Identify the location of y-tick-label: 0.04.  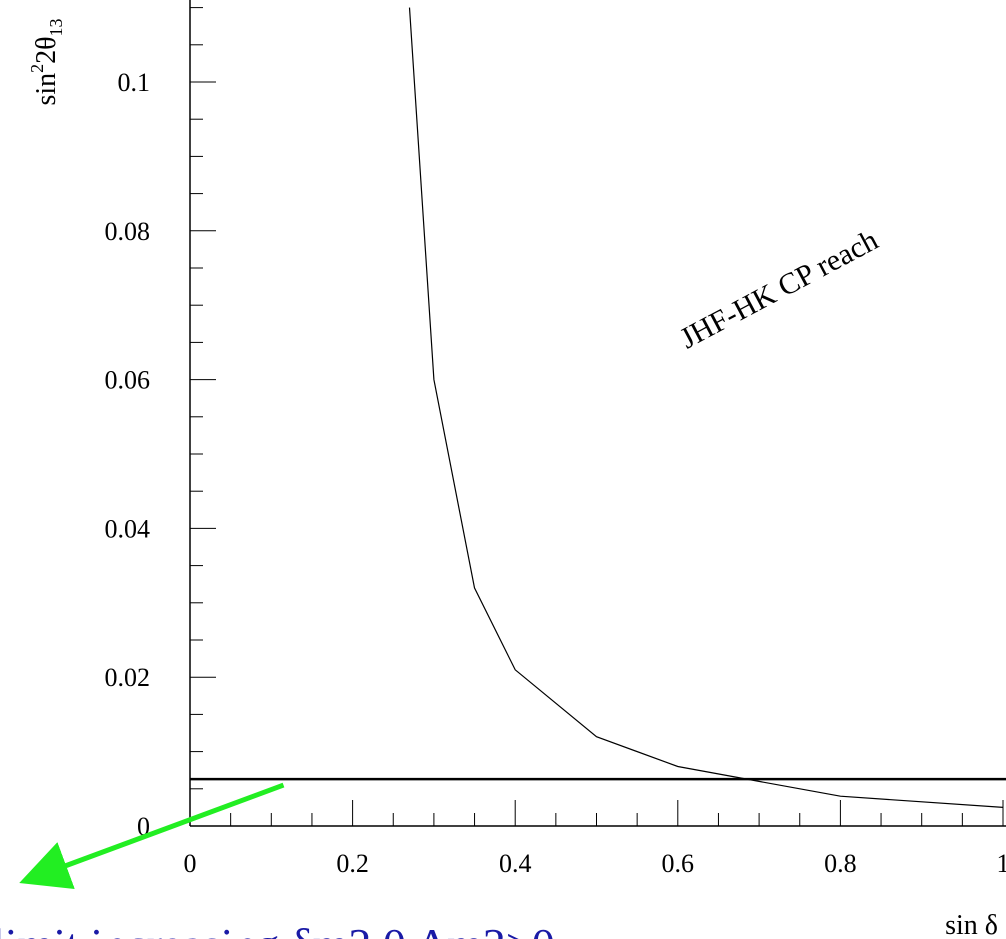
(128, 528).